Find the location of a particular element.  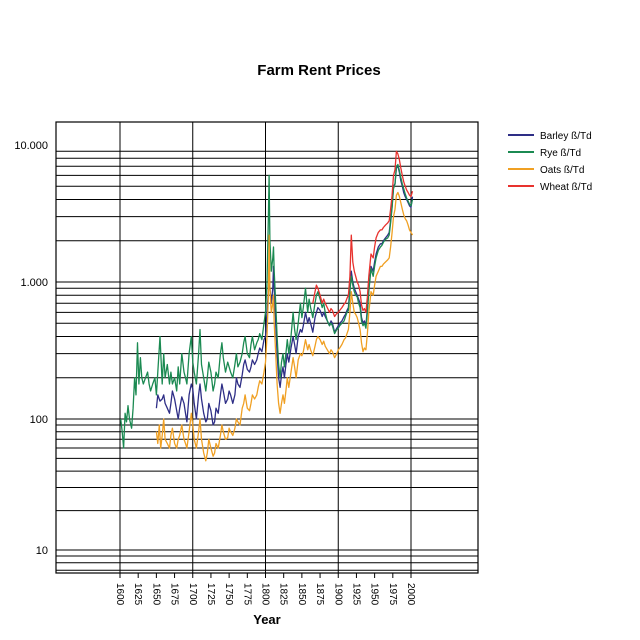

x-tick-label: 1625 is located at coordinates (137, 594).